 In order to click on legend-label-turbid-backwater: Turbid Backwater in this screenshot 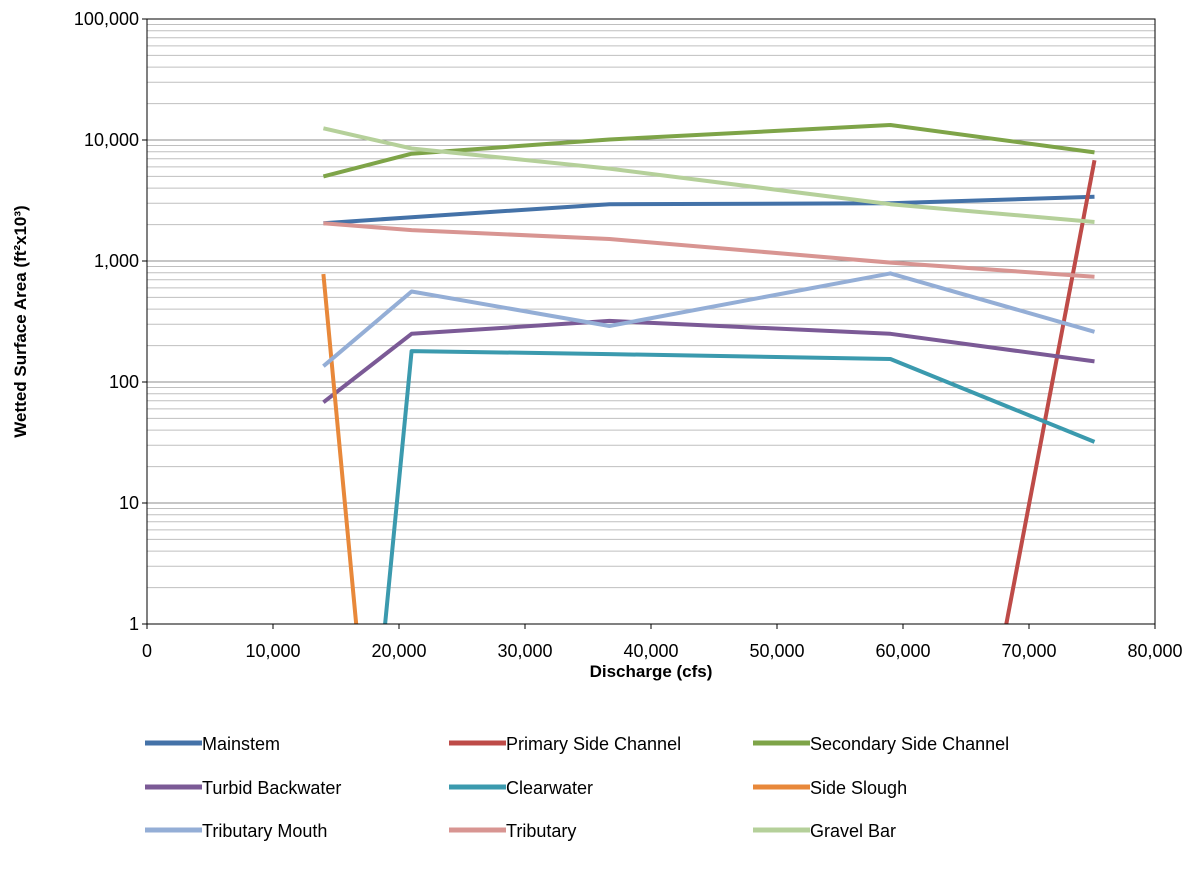, I will do `click(271, 788)`.